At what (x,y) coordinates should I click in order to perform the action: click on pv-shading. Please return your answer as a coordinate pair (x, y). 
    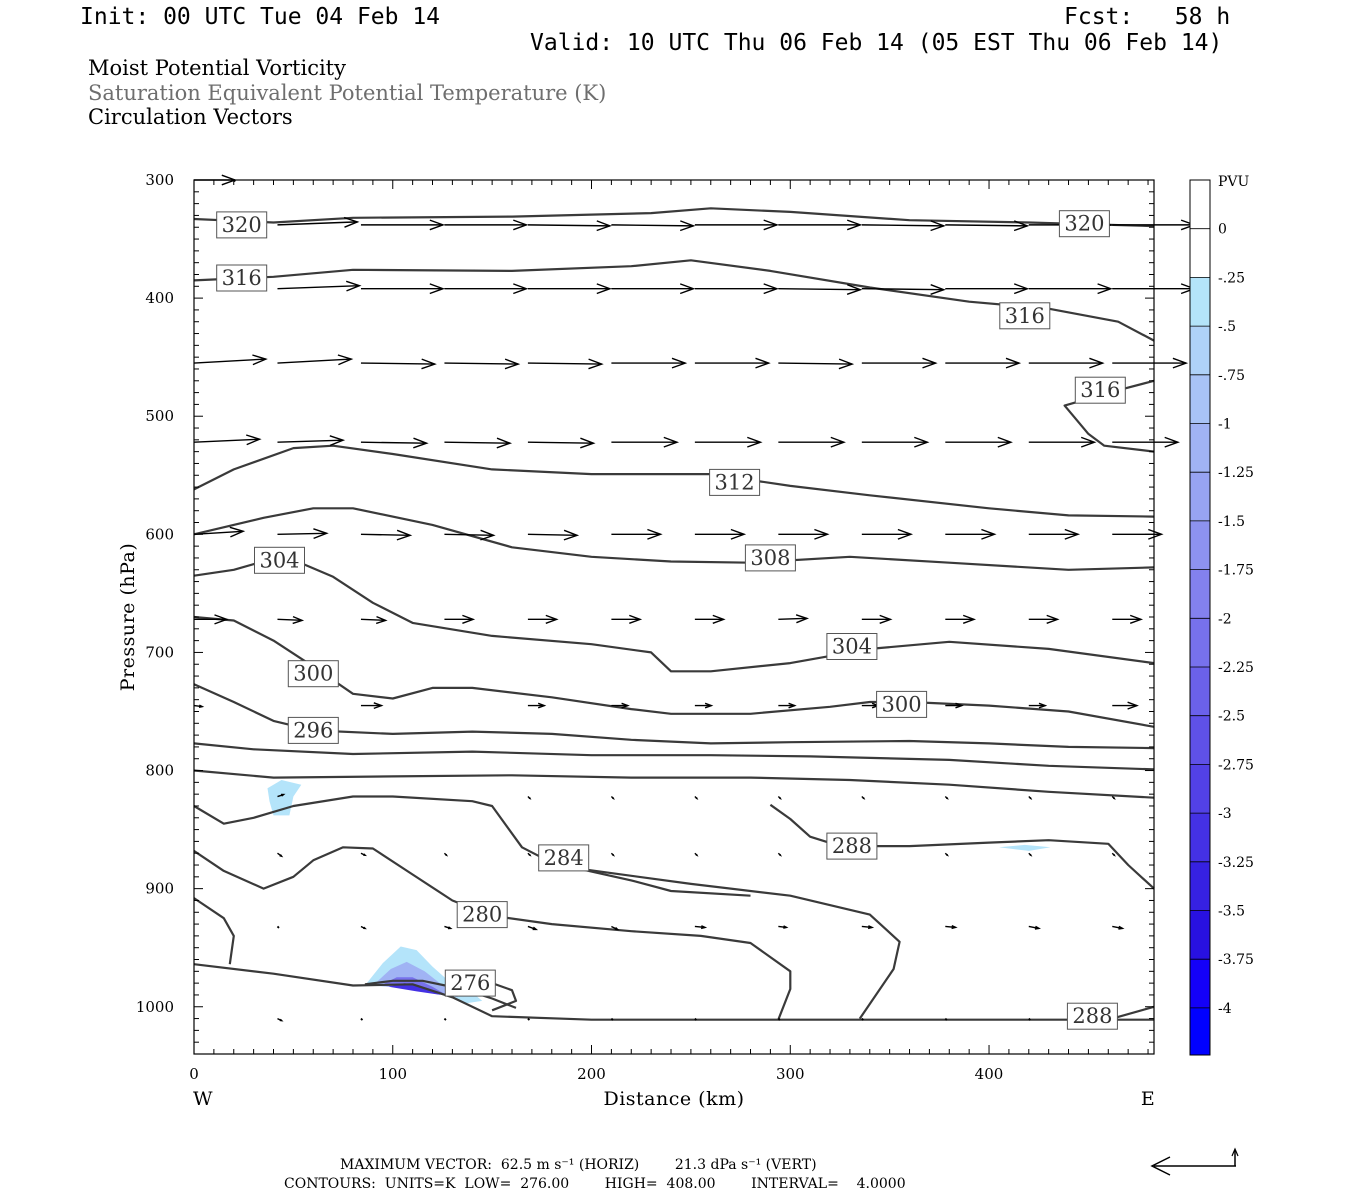
    Looking at the image, I should click on (659, 892).